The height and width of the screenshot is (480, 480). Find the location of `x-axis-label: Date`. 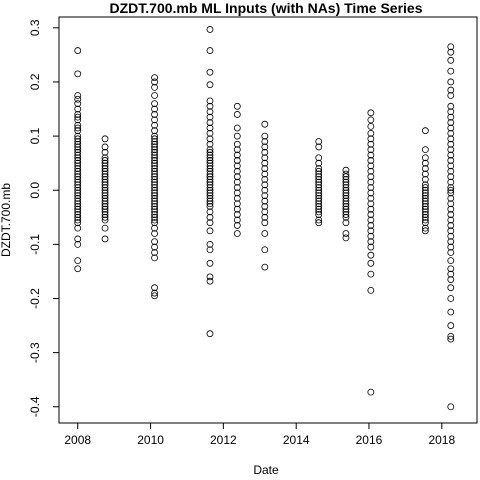

x-axis-label: Date is located at coordinates (266, 470).